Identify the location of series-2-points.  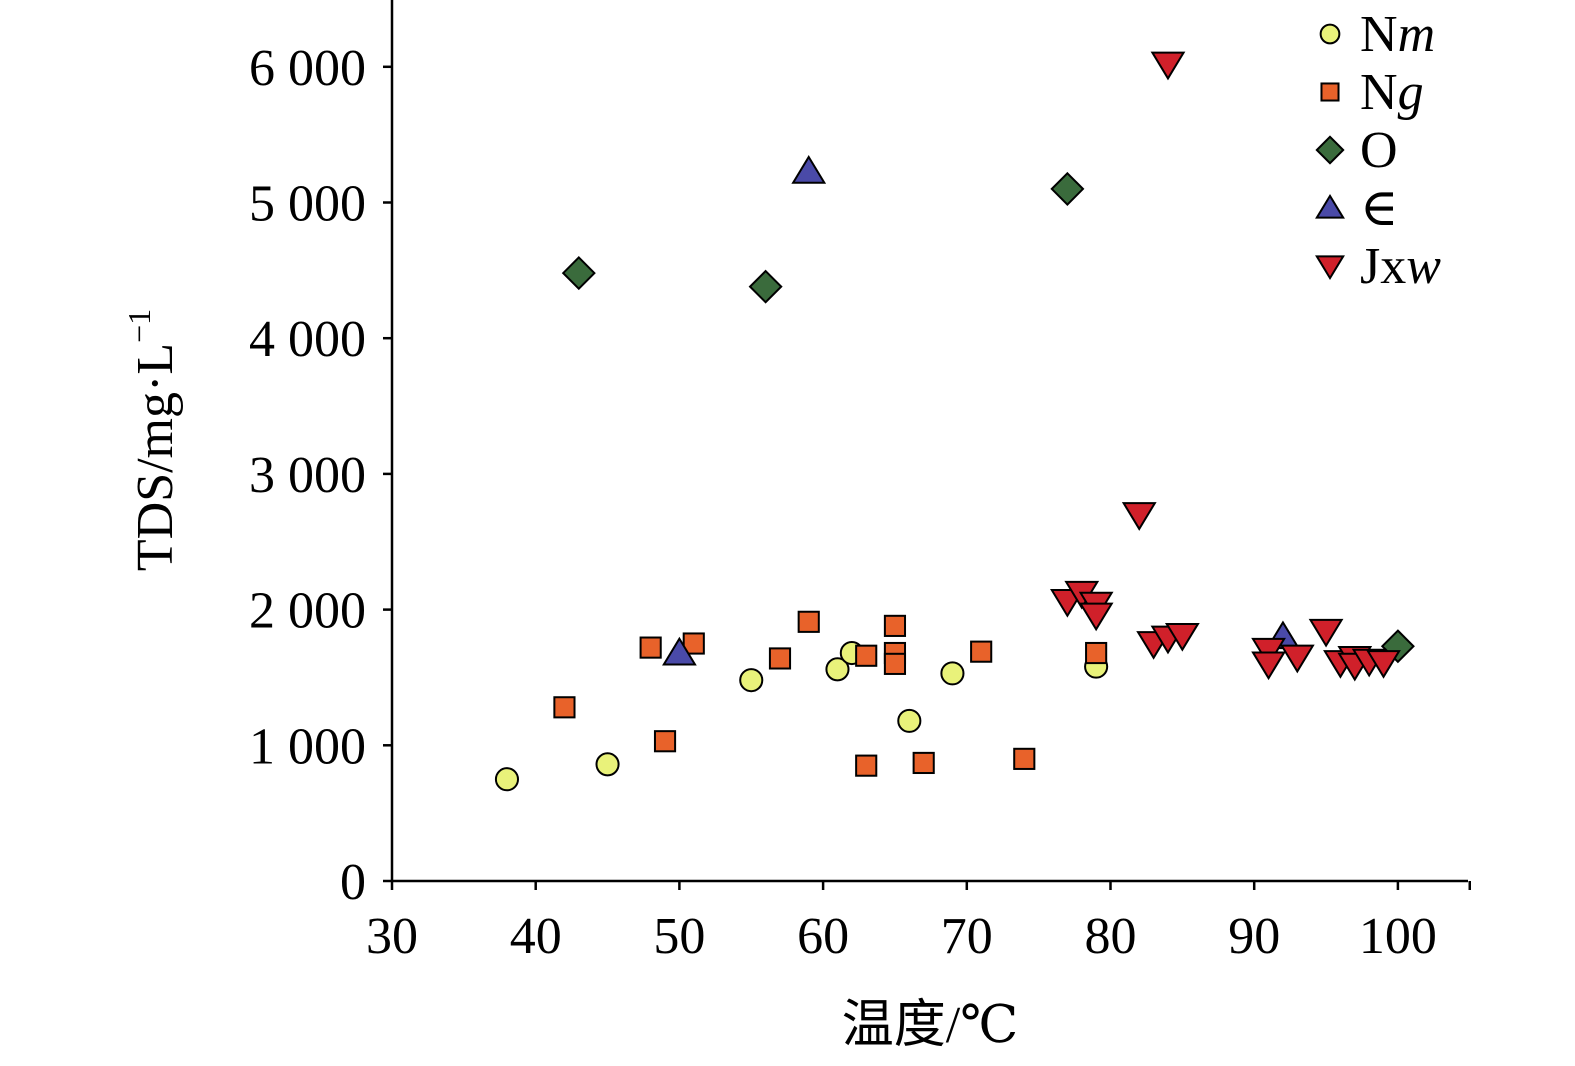
(830, 693).